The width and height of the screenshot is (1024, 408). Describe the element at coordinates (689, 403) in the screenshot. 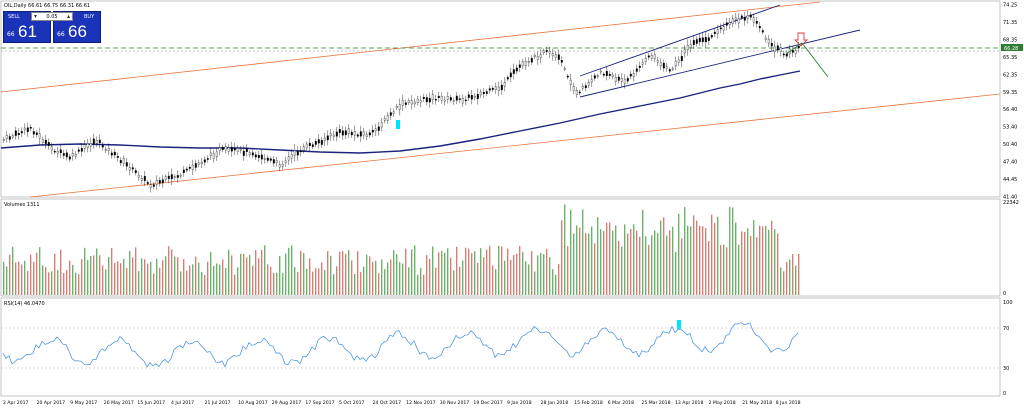

I see `date-axis-label: 13 Apr 2018` at that location.